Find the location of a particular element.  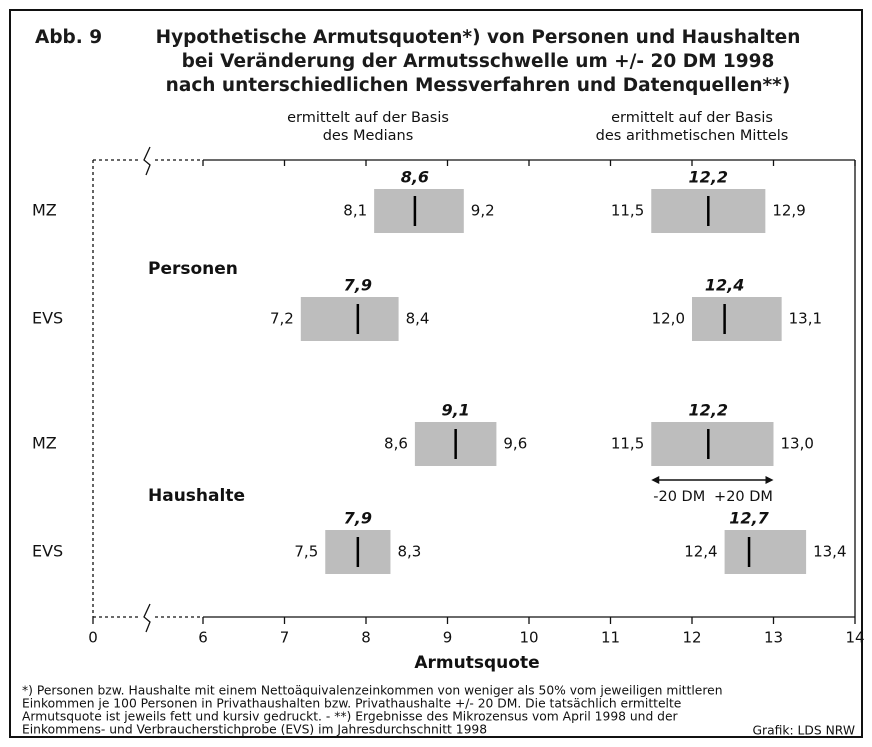

x-tick-label: 10 is located at coordinates (528, 638).